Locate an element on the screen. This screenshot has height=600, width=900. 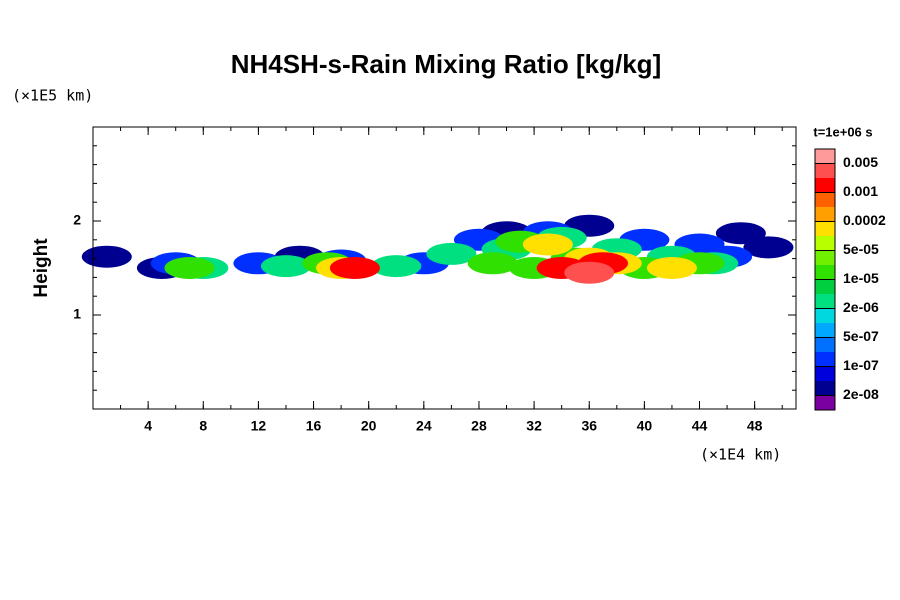
colorbar-label: 0.005 is located at coordinates (860, 162).